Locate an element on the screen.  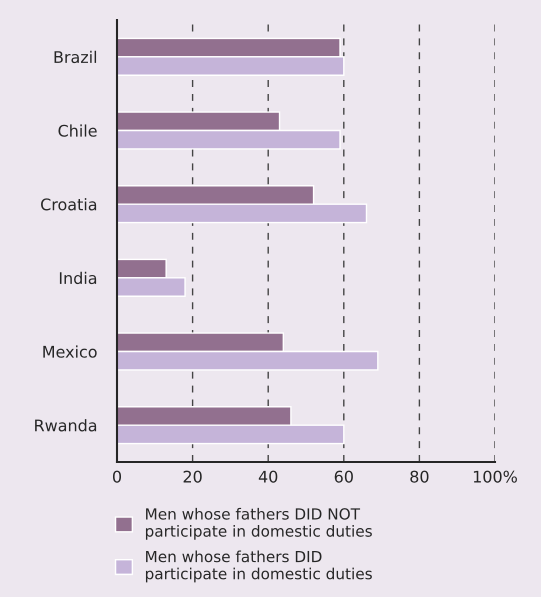
x-tick-label: 60 is located at coordinates (343, 476).